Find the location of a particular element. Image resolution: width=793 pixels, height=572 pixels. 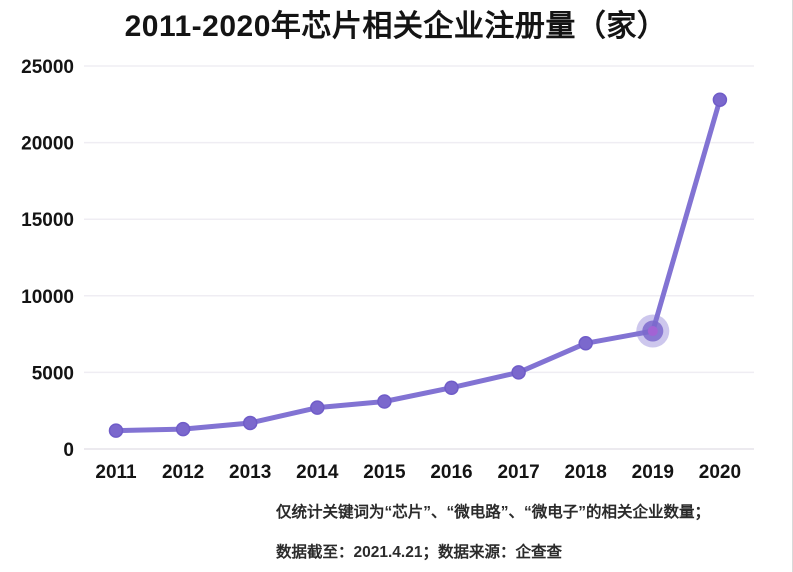

data-point-2017 is located at coordinates (518, 372).